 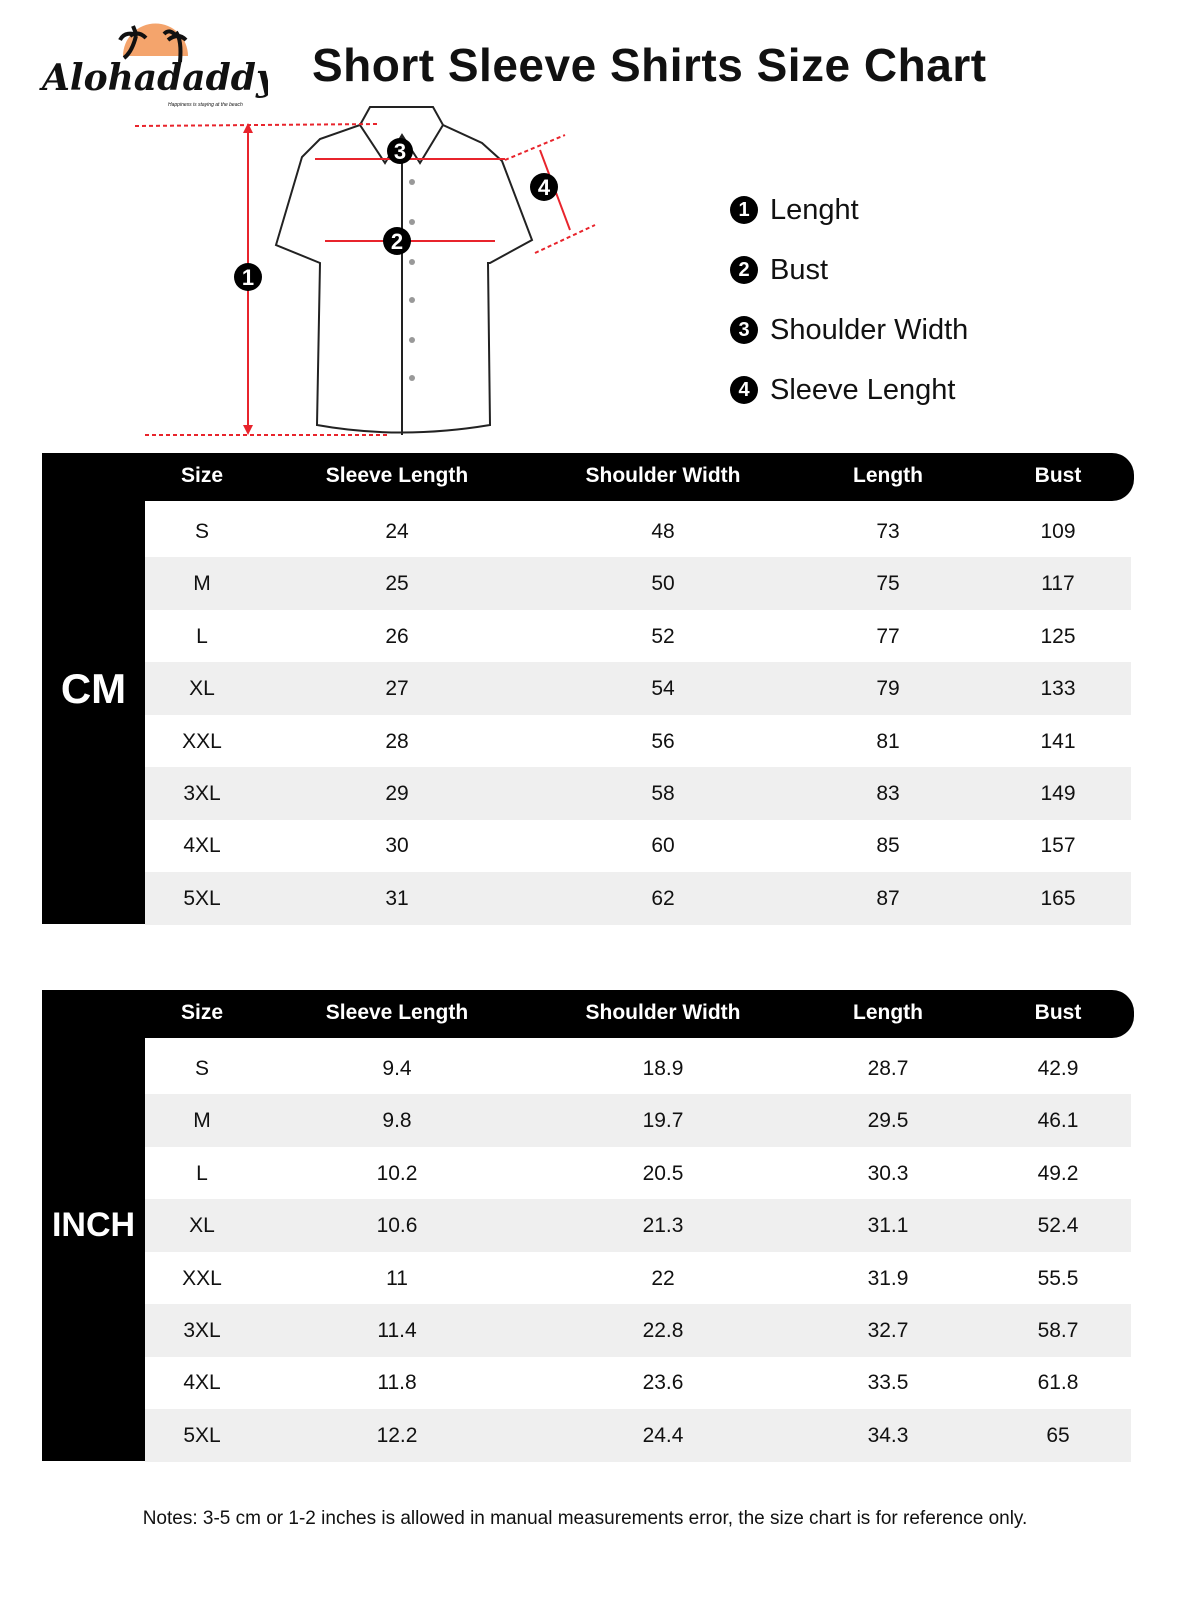 I want to click on column-header: Shoulder Width, so click(x=663, y=1012).